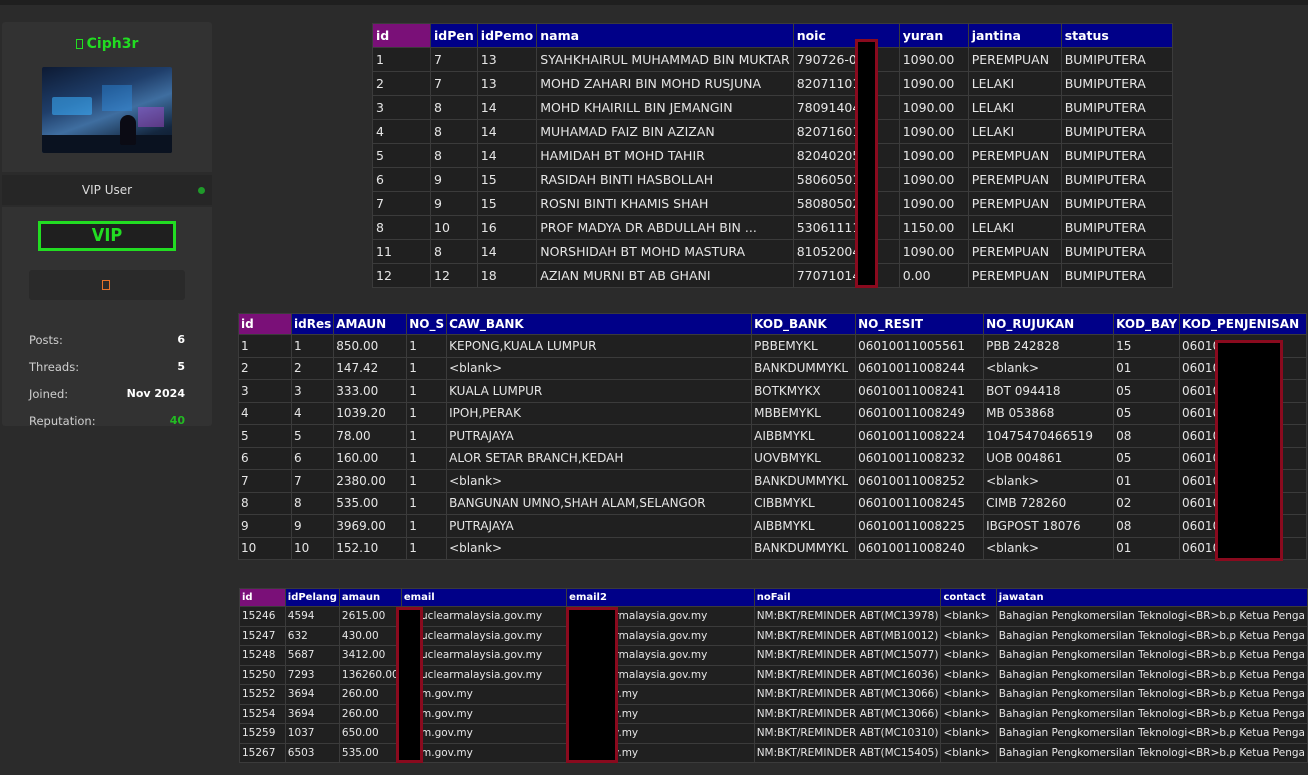 The image size is (1308, 775). Describe the element at coordinates (265, 458) in the screenshot. I see `table-cell: 6` at that location.